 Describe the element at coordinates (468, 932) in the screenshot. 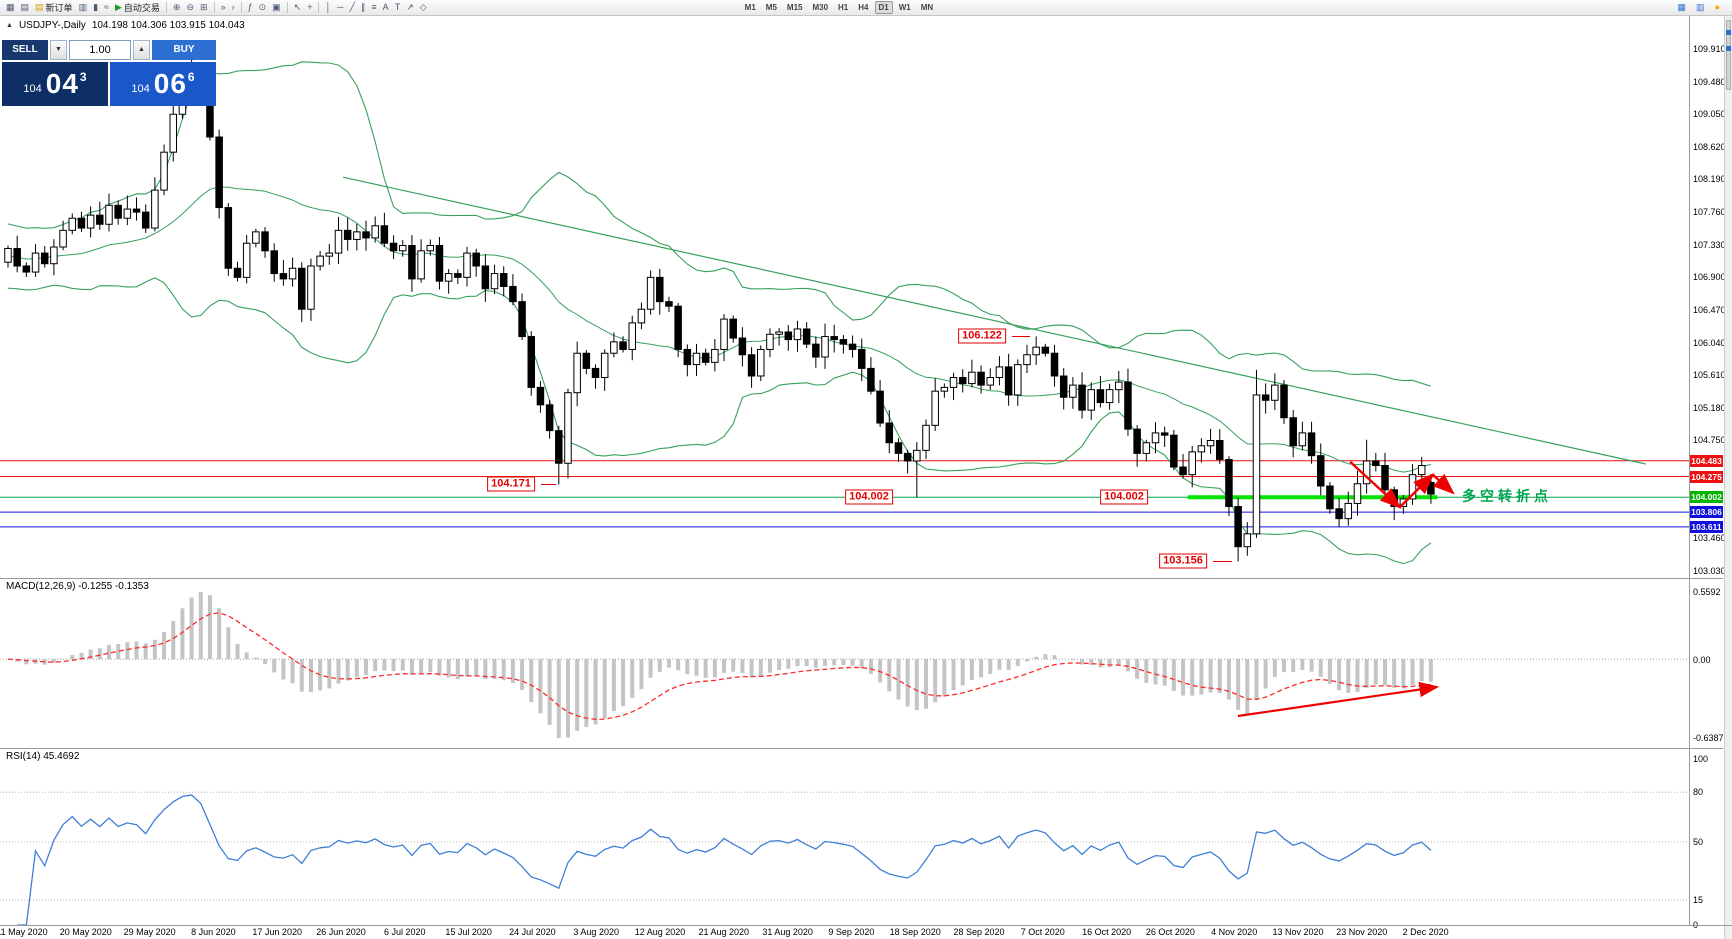

I see `date-label: 15 Jul 2020` at that location.